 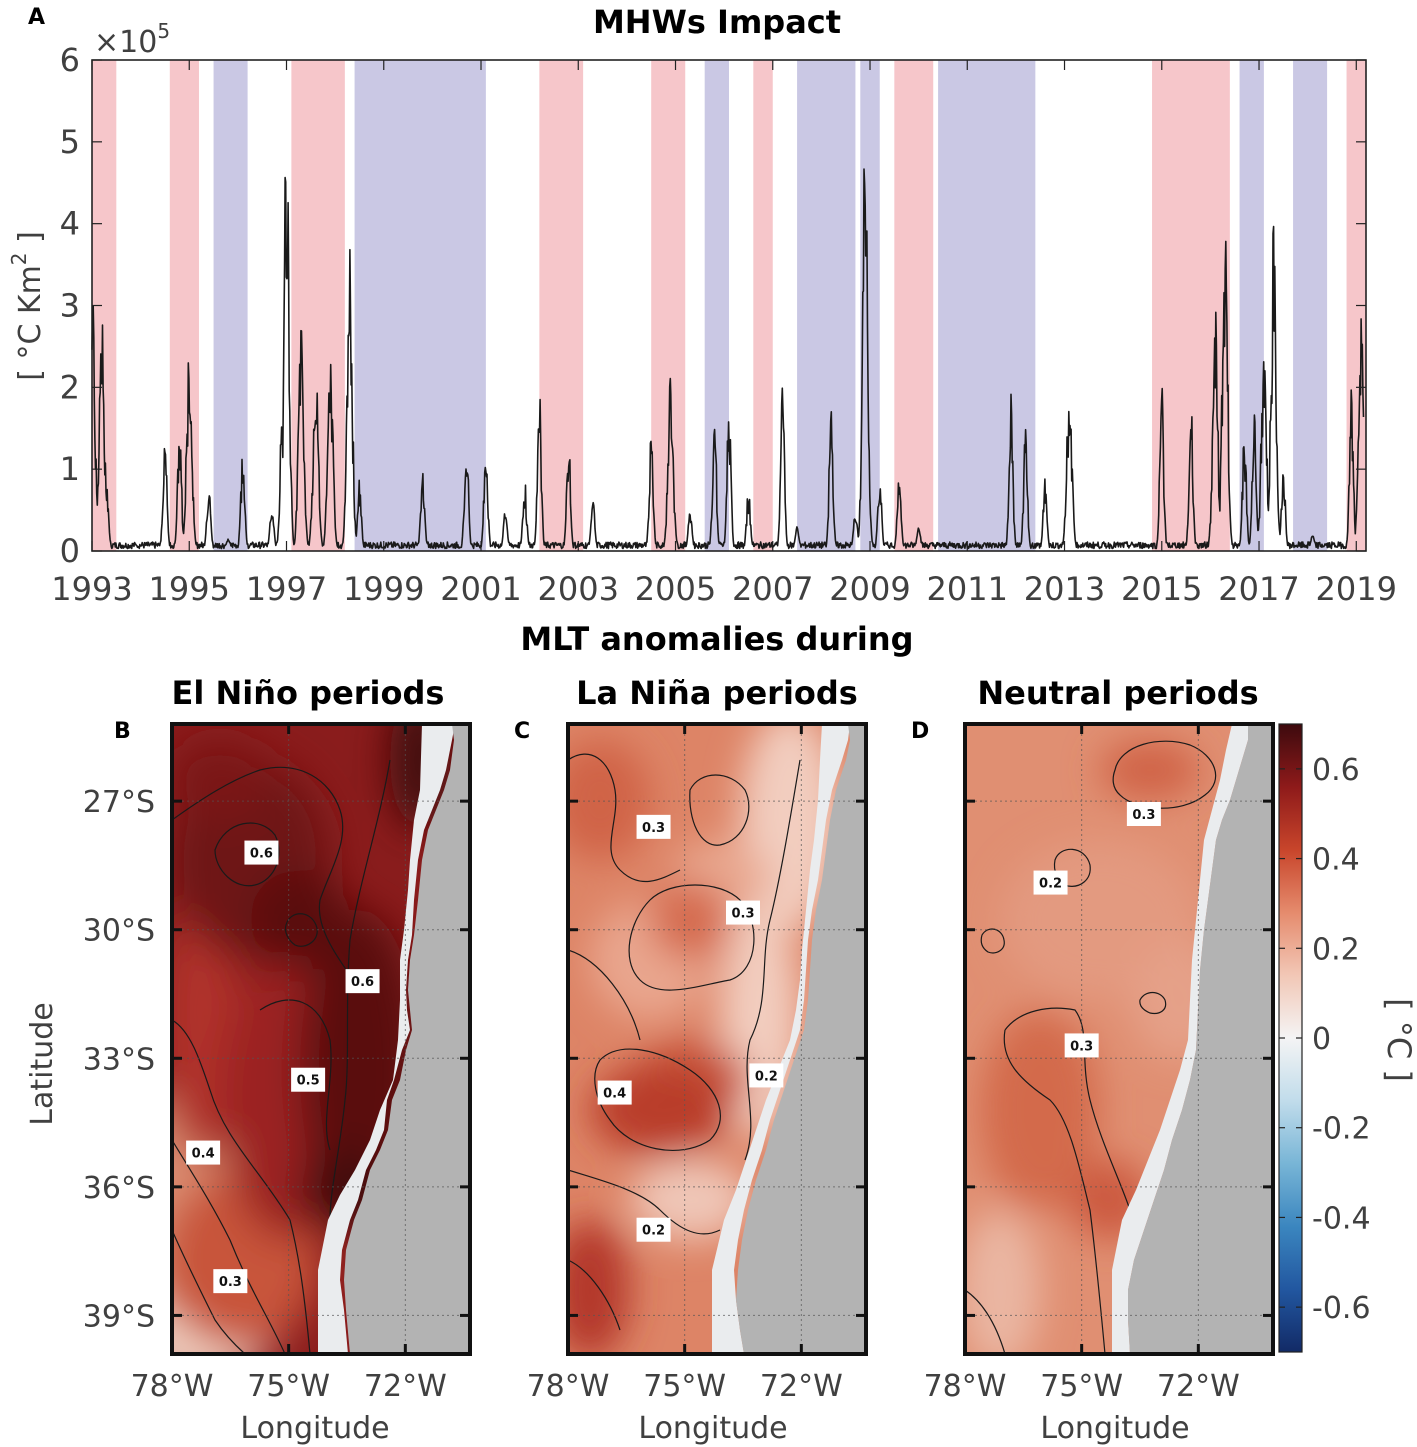 What do you see at coordinates (712, 1428) in the screenshot?
I see `panel-c-x-axis-label: Longitude` at bounding box center [712, 1428].